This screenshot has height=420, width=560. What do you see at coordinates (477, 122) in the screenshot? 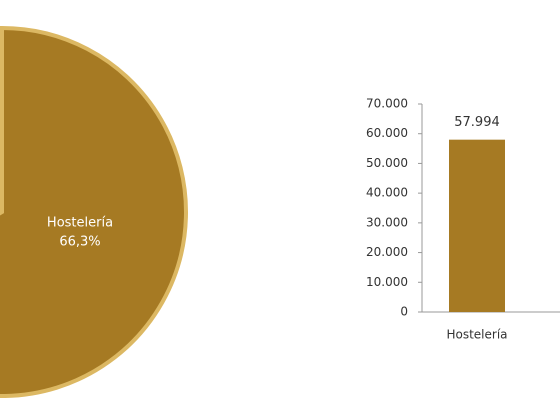
I see `bar-value-label: 57.994` at bounding box center [477, 122].